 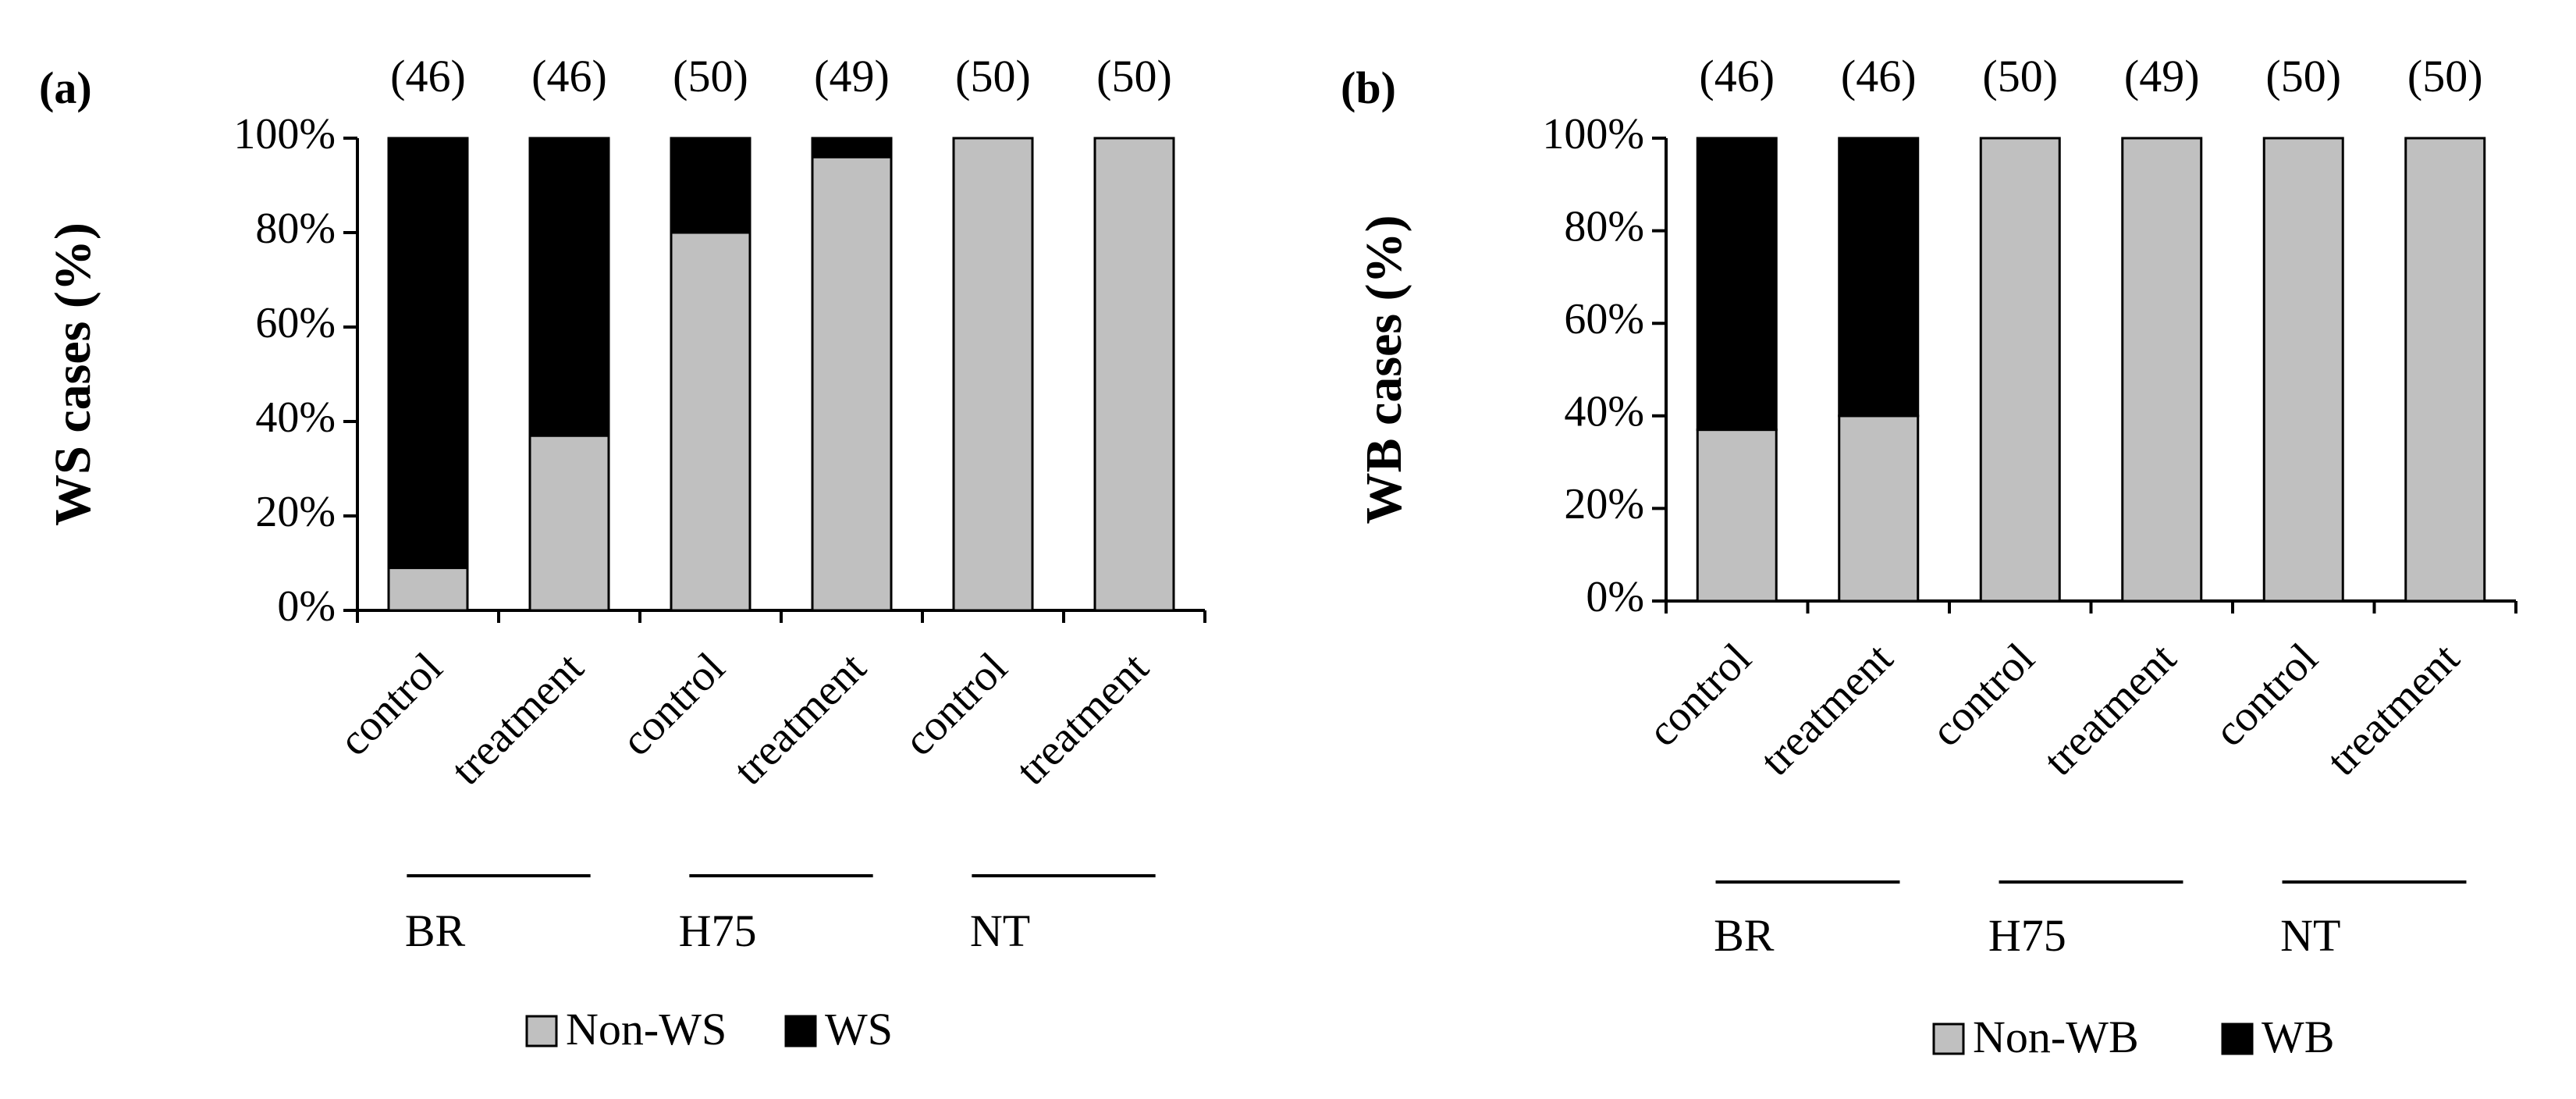 What do you see at coordinates (2056, 1037) in the screenshot?
I see `legend-label-non-wb: Non-WB` at bounding box center [2056, 1037].